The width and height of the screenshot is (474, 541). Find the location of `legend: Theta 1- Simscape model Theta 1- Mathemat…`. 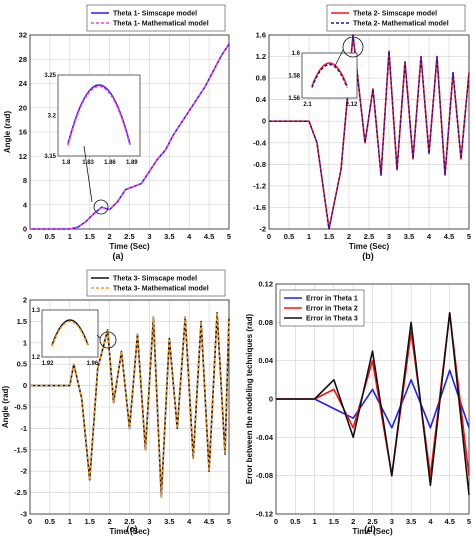

legend: Theta 1- Simscape model Theta 1- Mathemat… is located at coordinates (156, 18).